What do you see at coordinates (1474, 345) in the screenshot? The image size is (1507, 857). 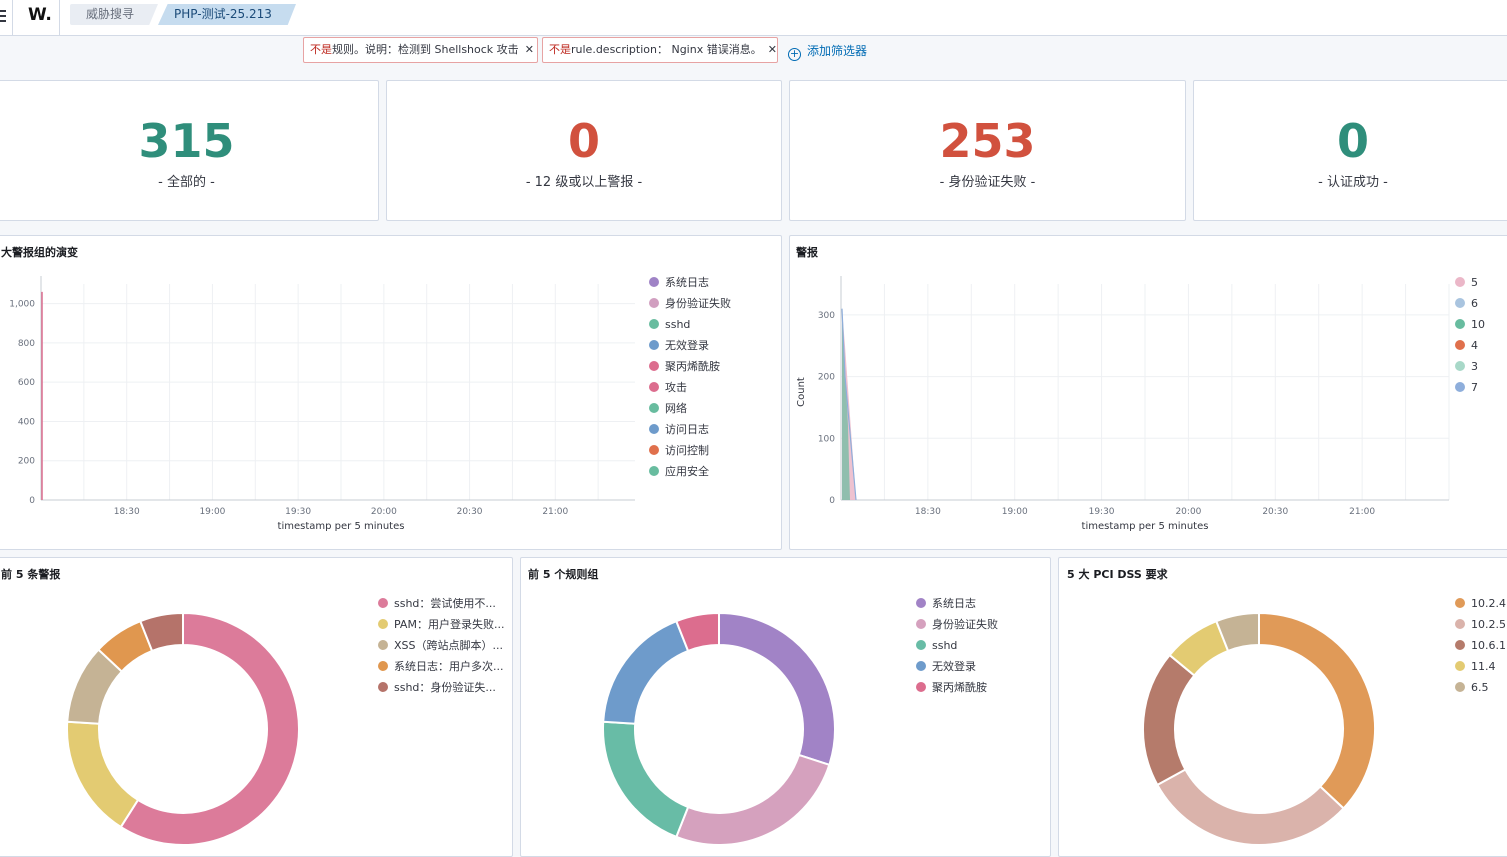 I see `legend-label: 4` at bounding box center [1474, 345].